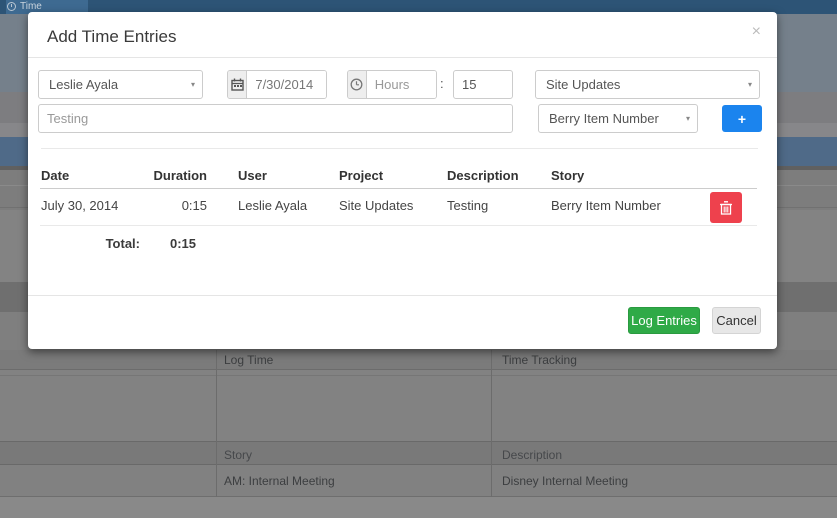  What do you see at coordinates (647, 84) in the screenshot?
I see `project-select: Site Updates ▾` at bounding box center [647, 84].